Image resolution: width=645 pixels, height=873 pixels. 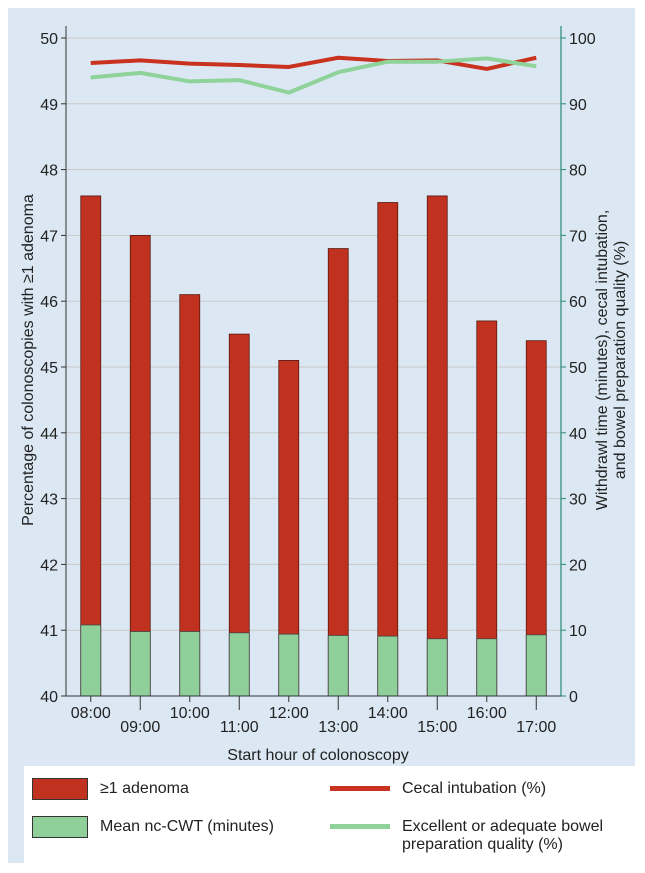 I want to click on x-tick-label: 16:00, so click(x=487, y=713).